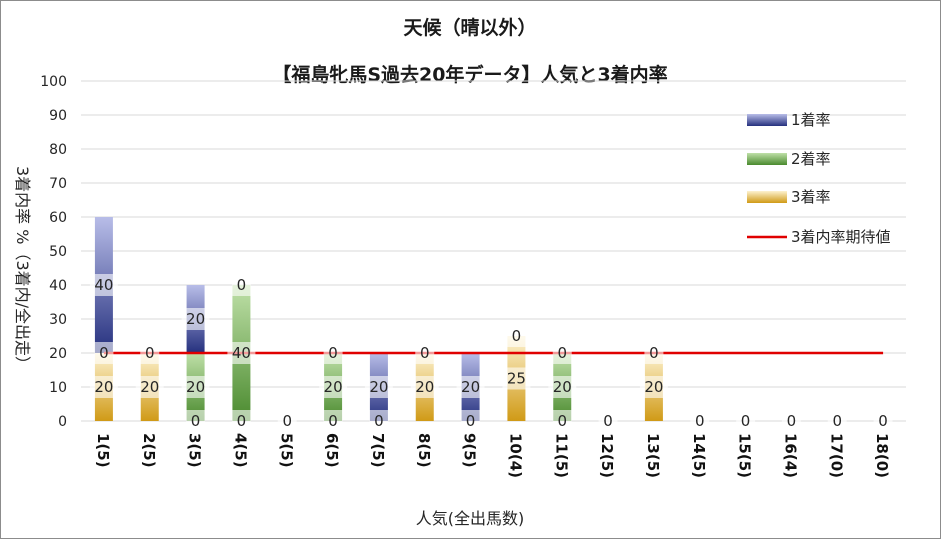 Image resolution: width=941 pixels, height=542 pixels. Describe the element at coordinates (58, 388) in the screenshot. I see `y-tick-label: 10` at that location.